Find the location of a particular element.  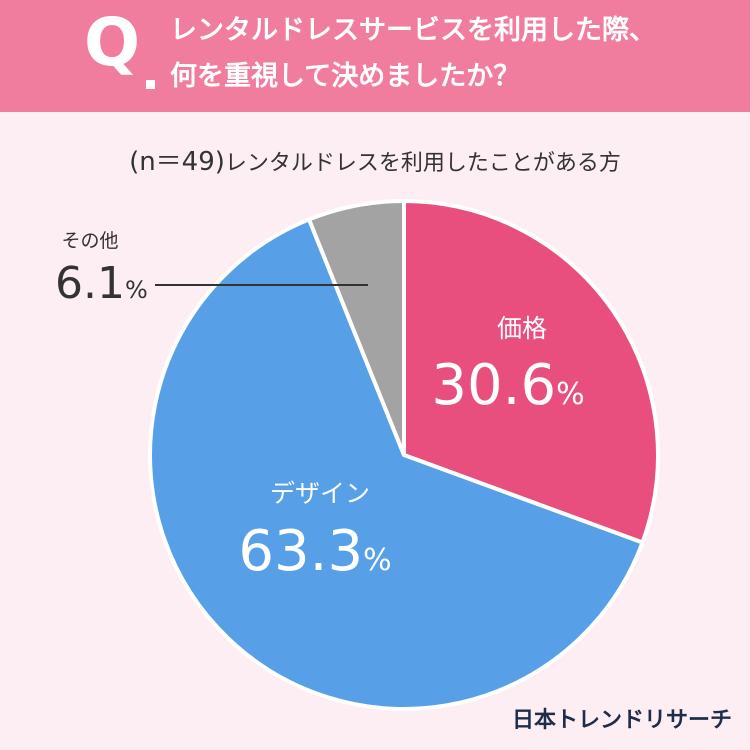

slice-label-other: その他 is located at coordinates (89, 241).